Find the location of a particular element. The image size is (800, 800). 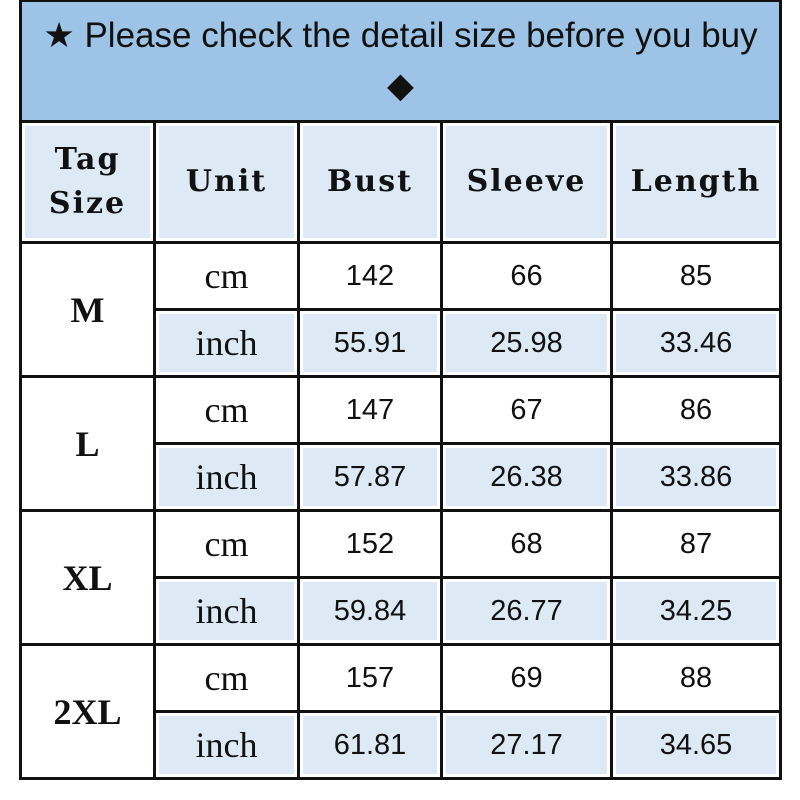

header-length: Length is located at coordinates (696, 182).